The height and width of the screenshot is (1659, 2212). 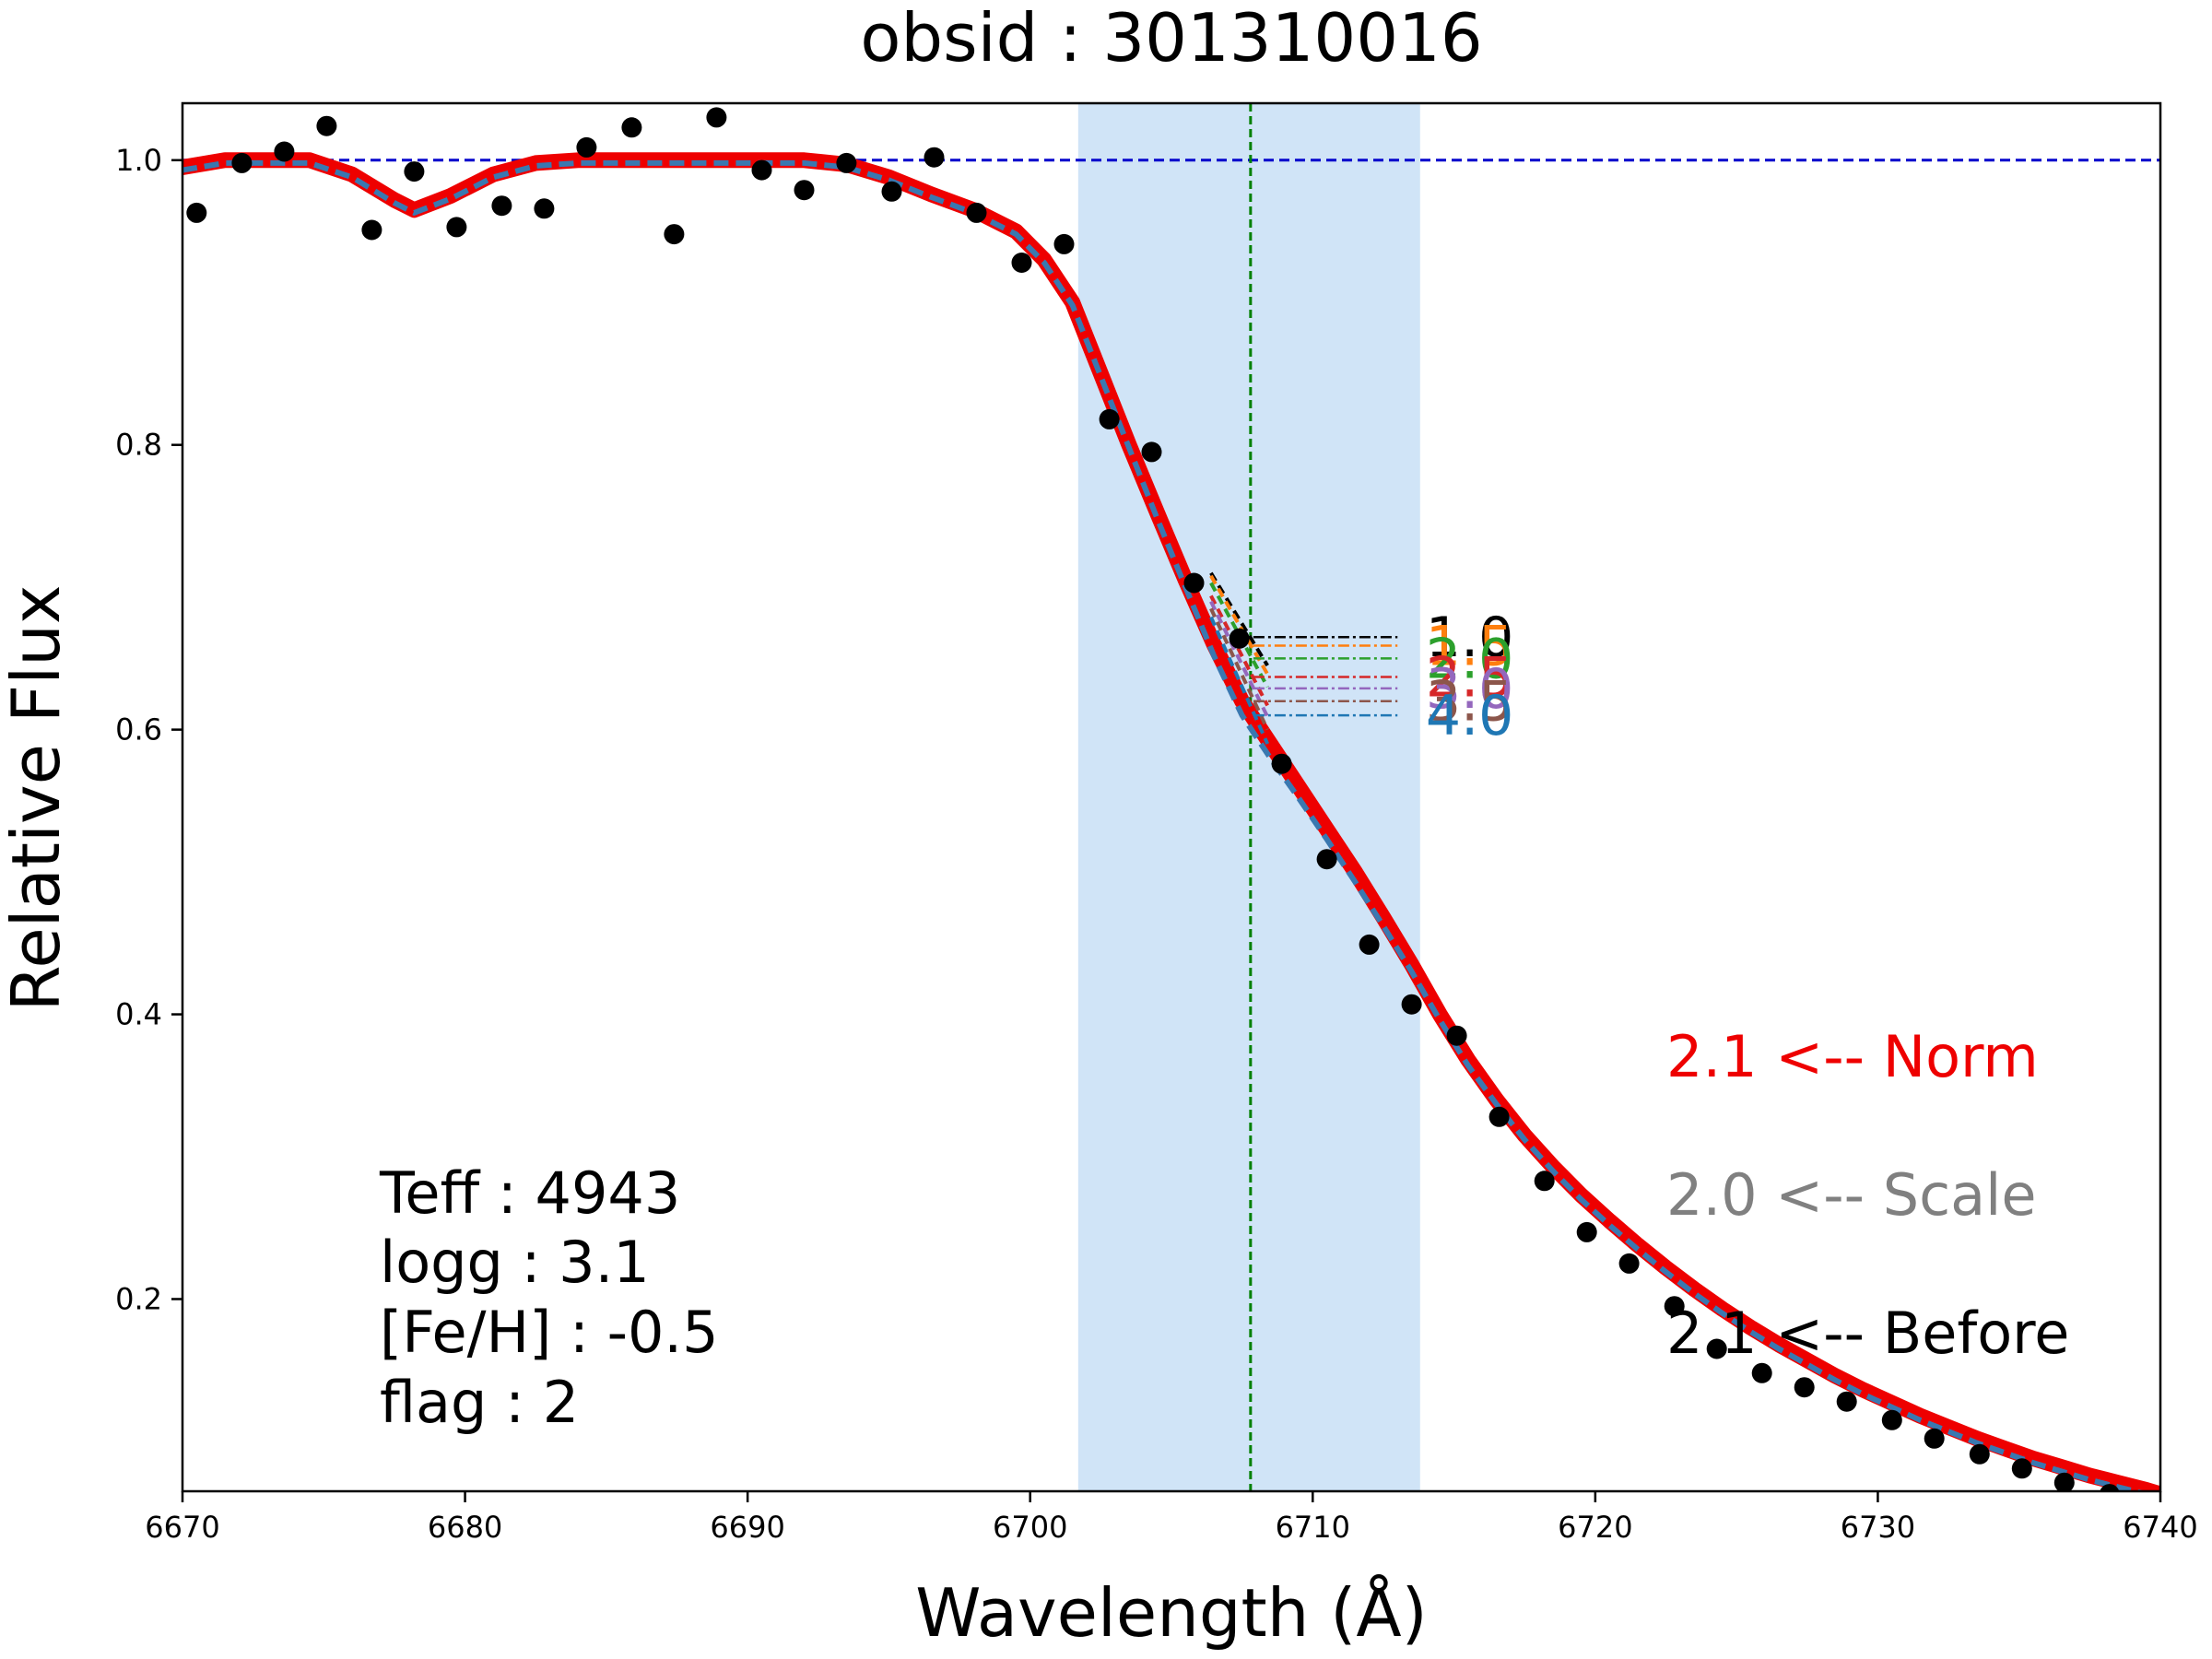 What do you see at coordinates (1469, 659) in the screenshot?
I see `sensitivity-label-2-0: 2.0` at bounding box center [1469, 659].